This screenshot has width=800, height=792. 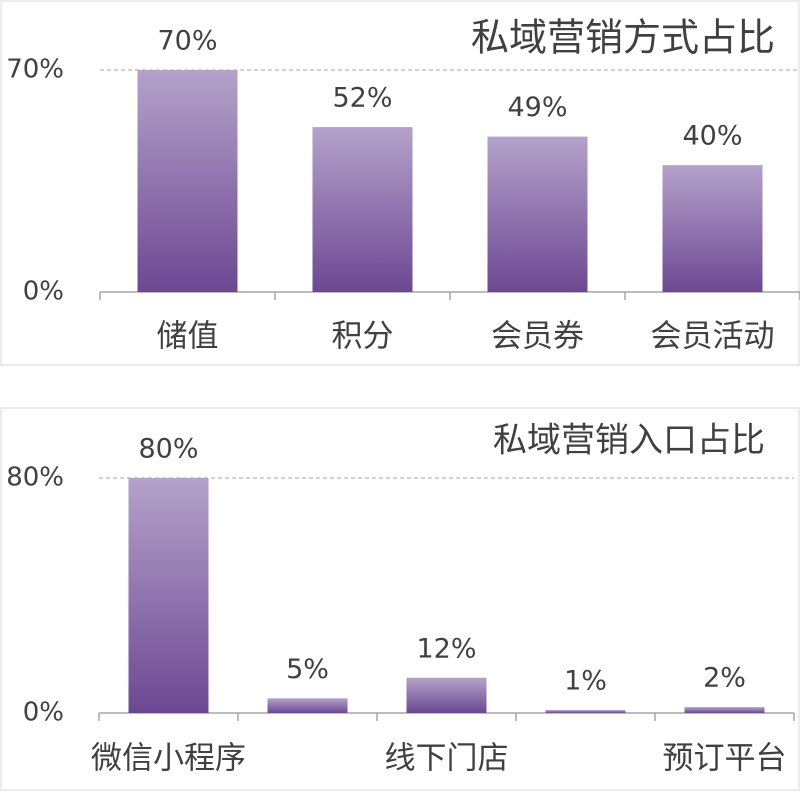 What do you see at coordinates (623, 38) in the screenshot?
I see `chart-title: 私域营销方式占比` at bounding box center [623, 38].